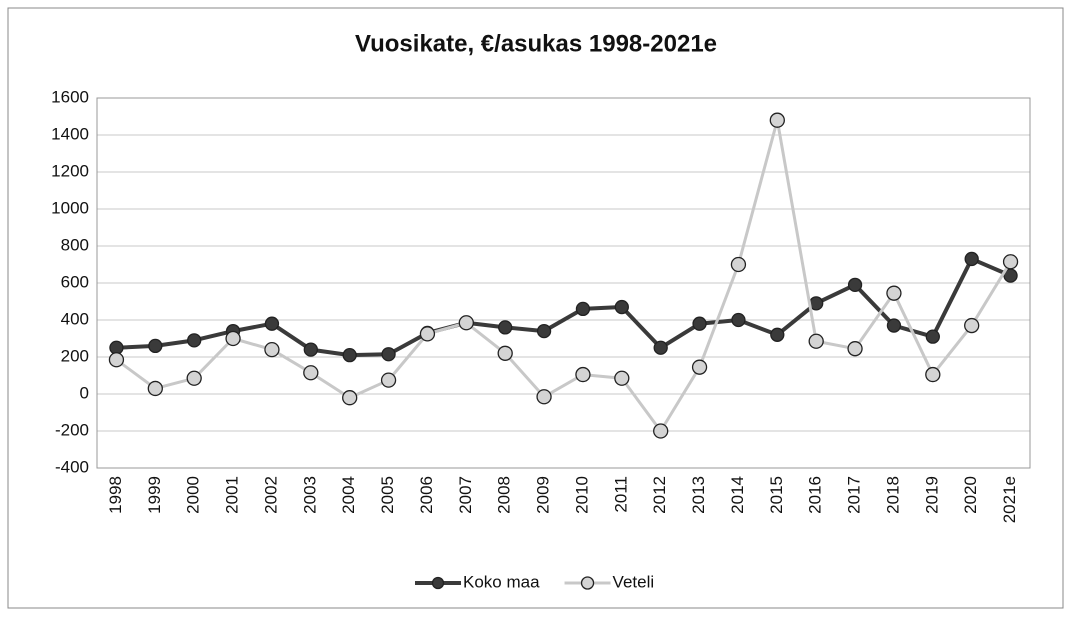 This screenshot has width=1071, height=620. What do you see at coordinates (387, 495) in the screenshot?
I see `x-tick-label: 2005` at bounding box center [387, 495].